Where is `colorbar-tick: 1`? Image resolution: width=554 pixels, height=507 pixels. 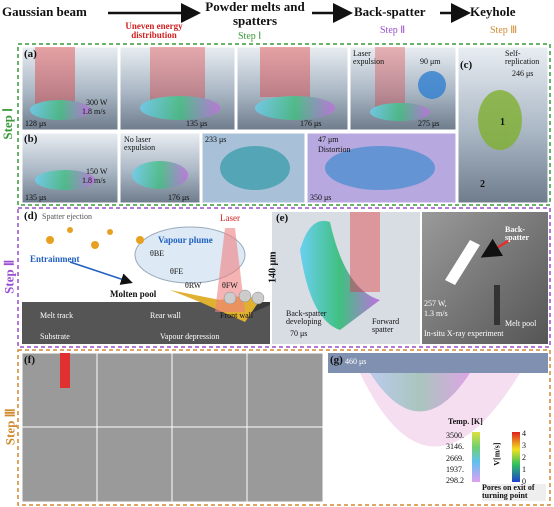
colorbar-tick: 1 is located at coordinates (524, 469).